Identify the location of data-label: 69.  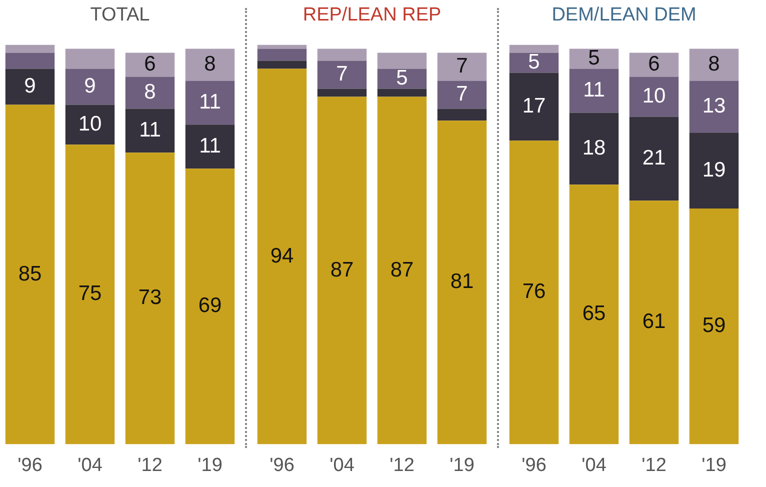
(210, 306).